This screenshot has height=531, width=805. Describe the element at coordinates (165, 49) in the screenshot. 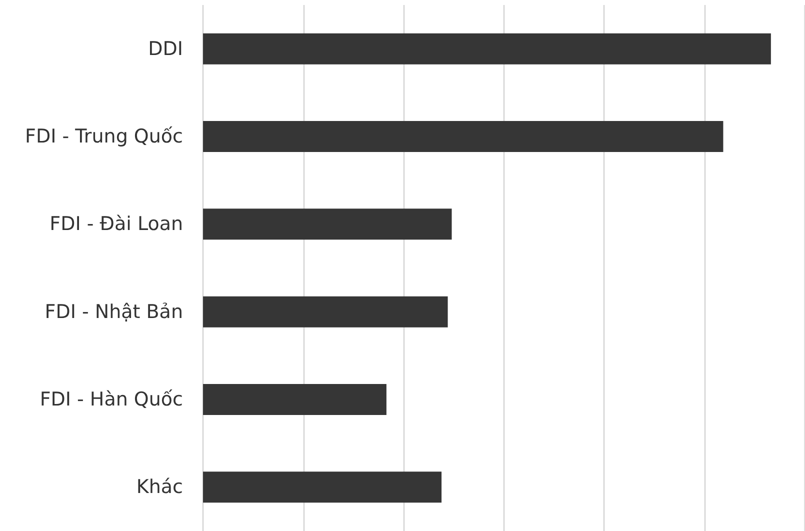

I see `y-tick-label: DDI` at that location.